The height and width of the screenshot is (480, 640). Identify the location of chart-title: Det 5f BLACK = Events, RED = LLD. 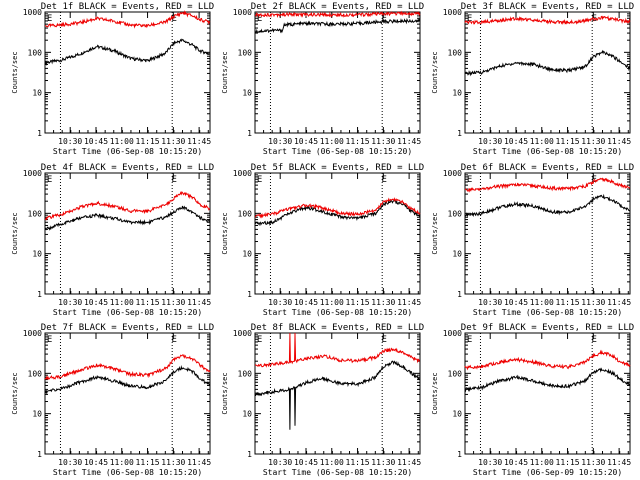
(337, 168).